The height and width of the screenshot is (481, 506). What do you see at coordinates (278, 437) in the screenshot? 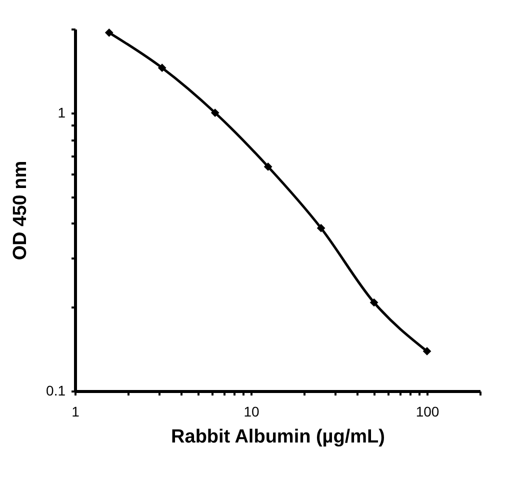
I see `x-axis-title: Rabbit Albumin (µg/mL)` at bounding box center [278, 437].